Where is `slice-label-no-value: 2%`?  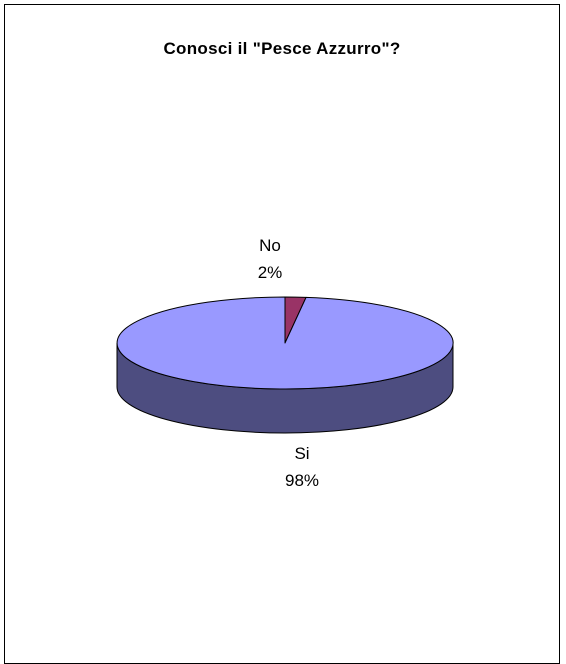
slice-label-no-value: 2% is located at coordinates (270, 272).